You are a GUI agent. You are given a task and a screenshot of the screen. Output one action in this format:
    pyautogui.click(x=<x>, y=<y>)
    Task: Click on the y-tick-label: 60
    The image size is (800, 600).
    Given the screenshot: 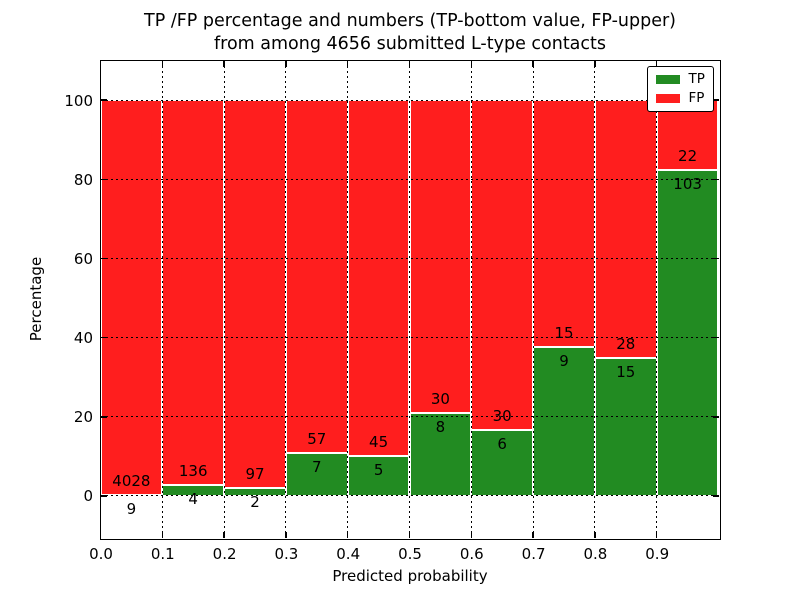 What is the action you would take?
    pyautogui.click(x=83, y=258)
    